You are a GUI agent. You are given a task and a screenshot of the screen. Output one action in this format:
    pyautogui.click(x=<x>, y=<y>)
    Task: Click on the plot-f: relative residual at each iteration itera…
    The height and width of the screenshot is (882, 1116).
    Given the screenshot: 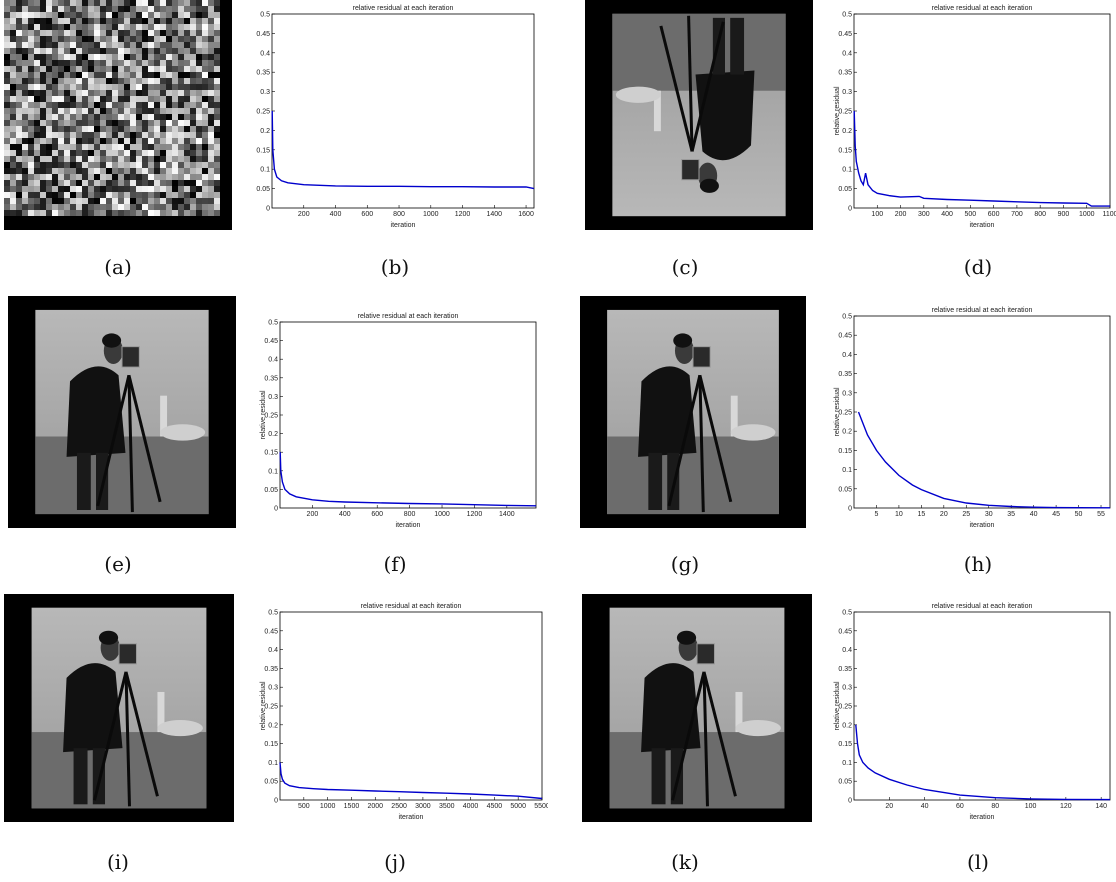 What is the action you would take?
    pyautogui.click(x=400, y=419)
    